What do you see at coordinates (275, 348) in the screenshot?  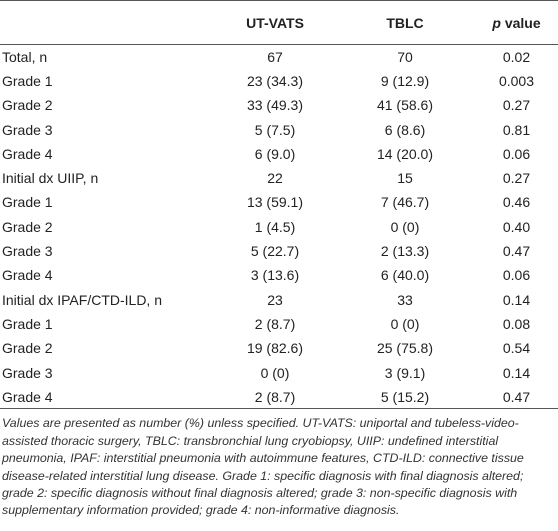 I see `cell: 19 (82.6)` at bounding box center [275, 348].